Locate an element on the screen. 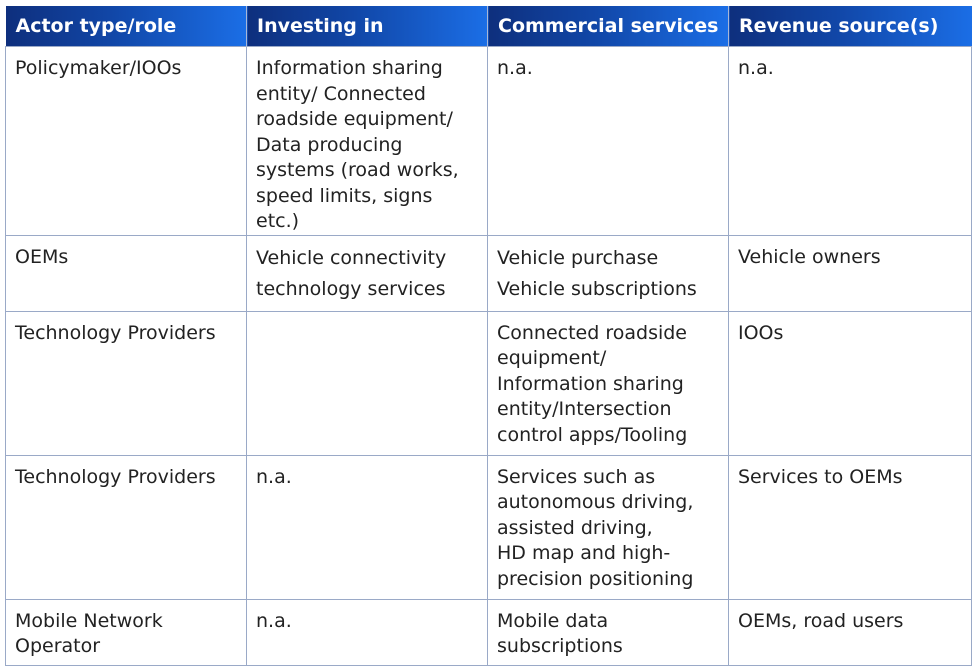  cell-actor: Policymaker/IOOs is located at coordinates (126, 141).